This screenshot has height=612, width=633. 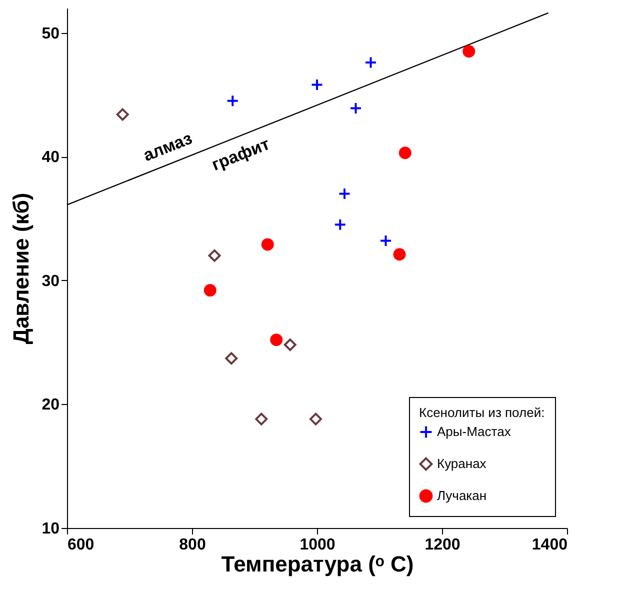 What do you see at coordinates (51, 281) in the screenshot?
I see `y-tick-label: 30` at bounding box center [51, 281].